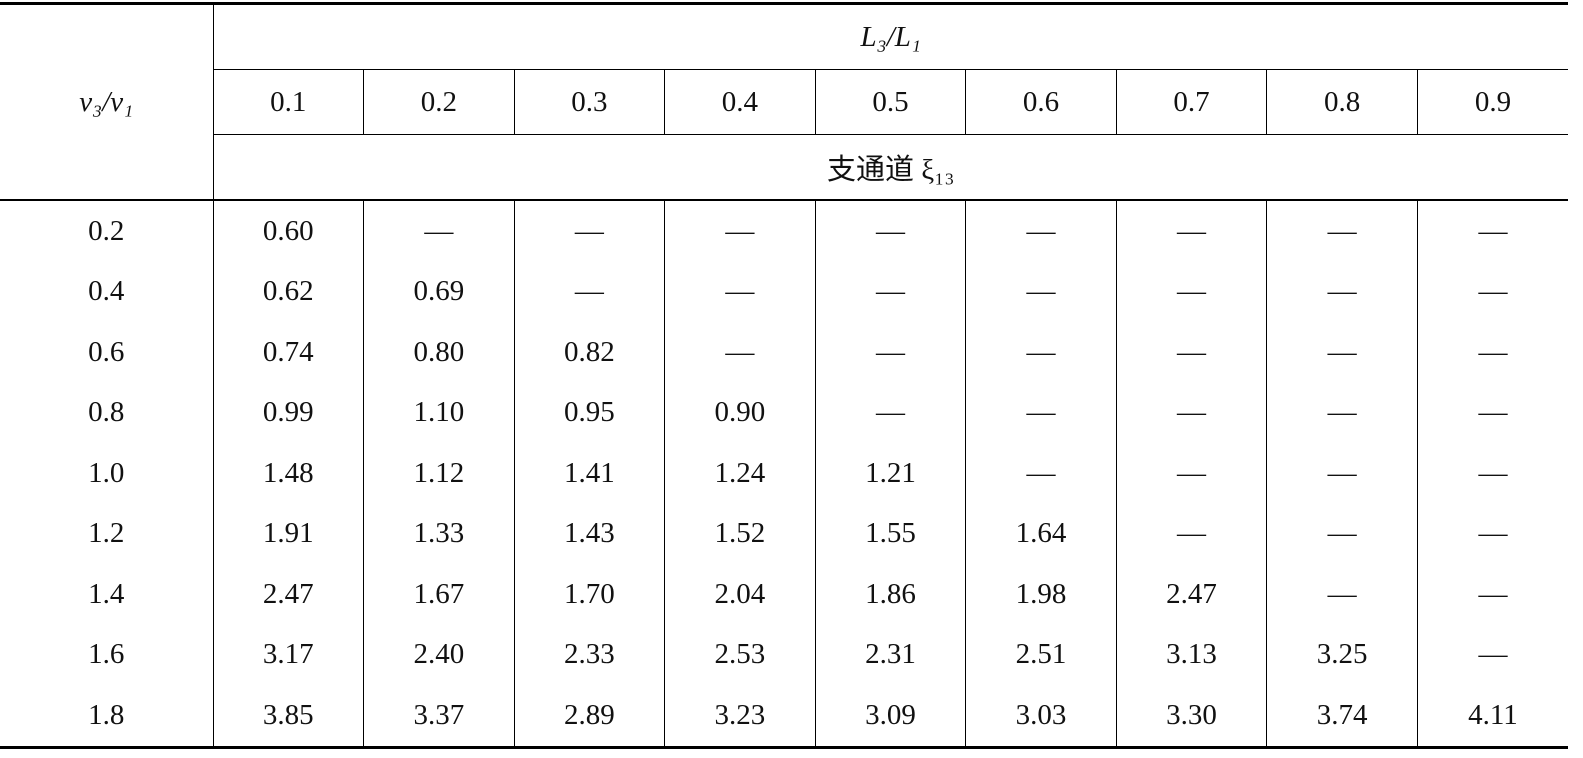 The image size is (1583, 758). Describe the element at coordinates (890, 716) in the screenshot. I see `cell: 3.09` at that location.